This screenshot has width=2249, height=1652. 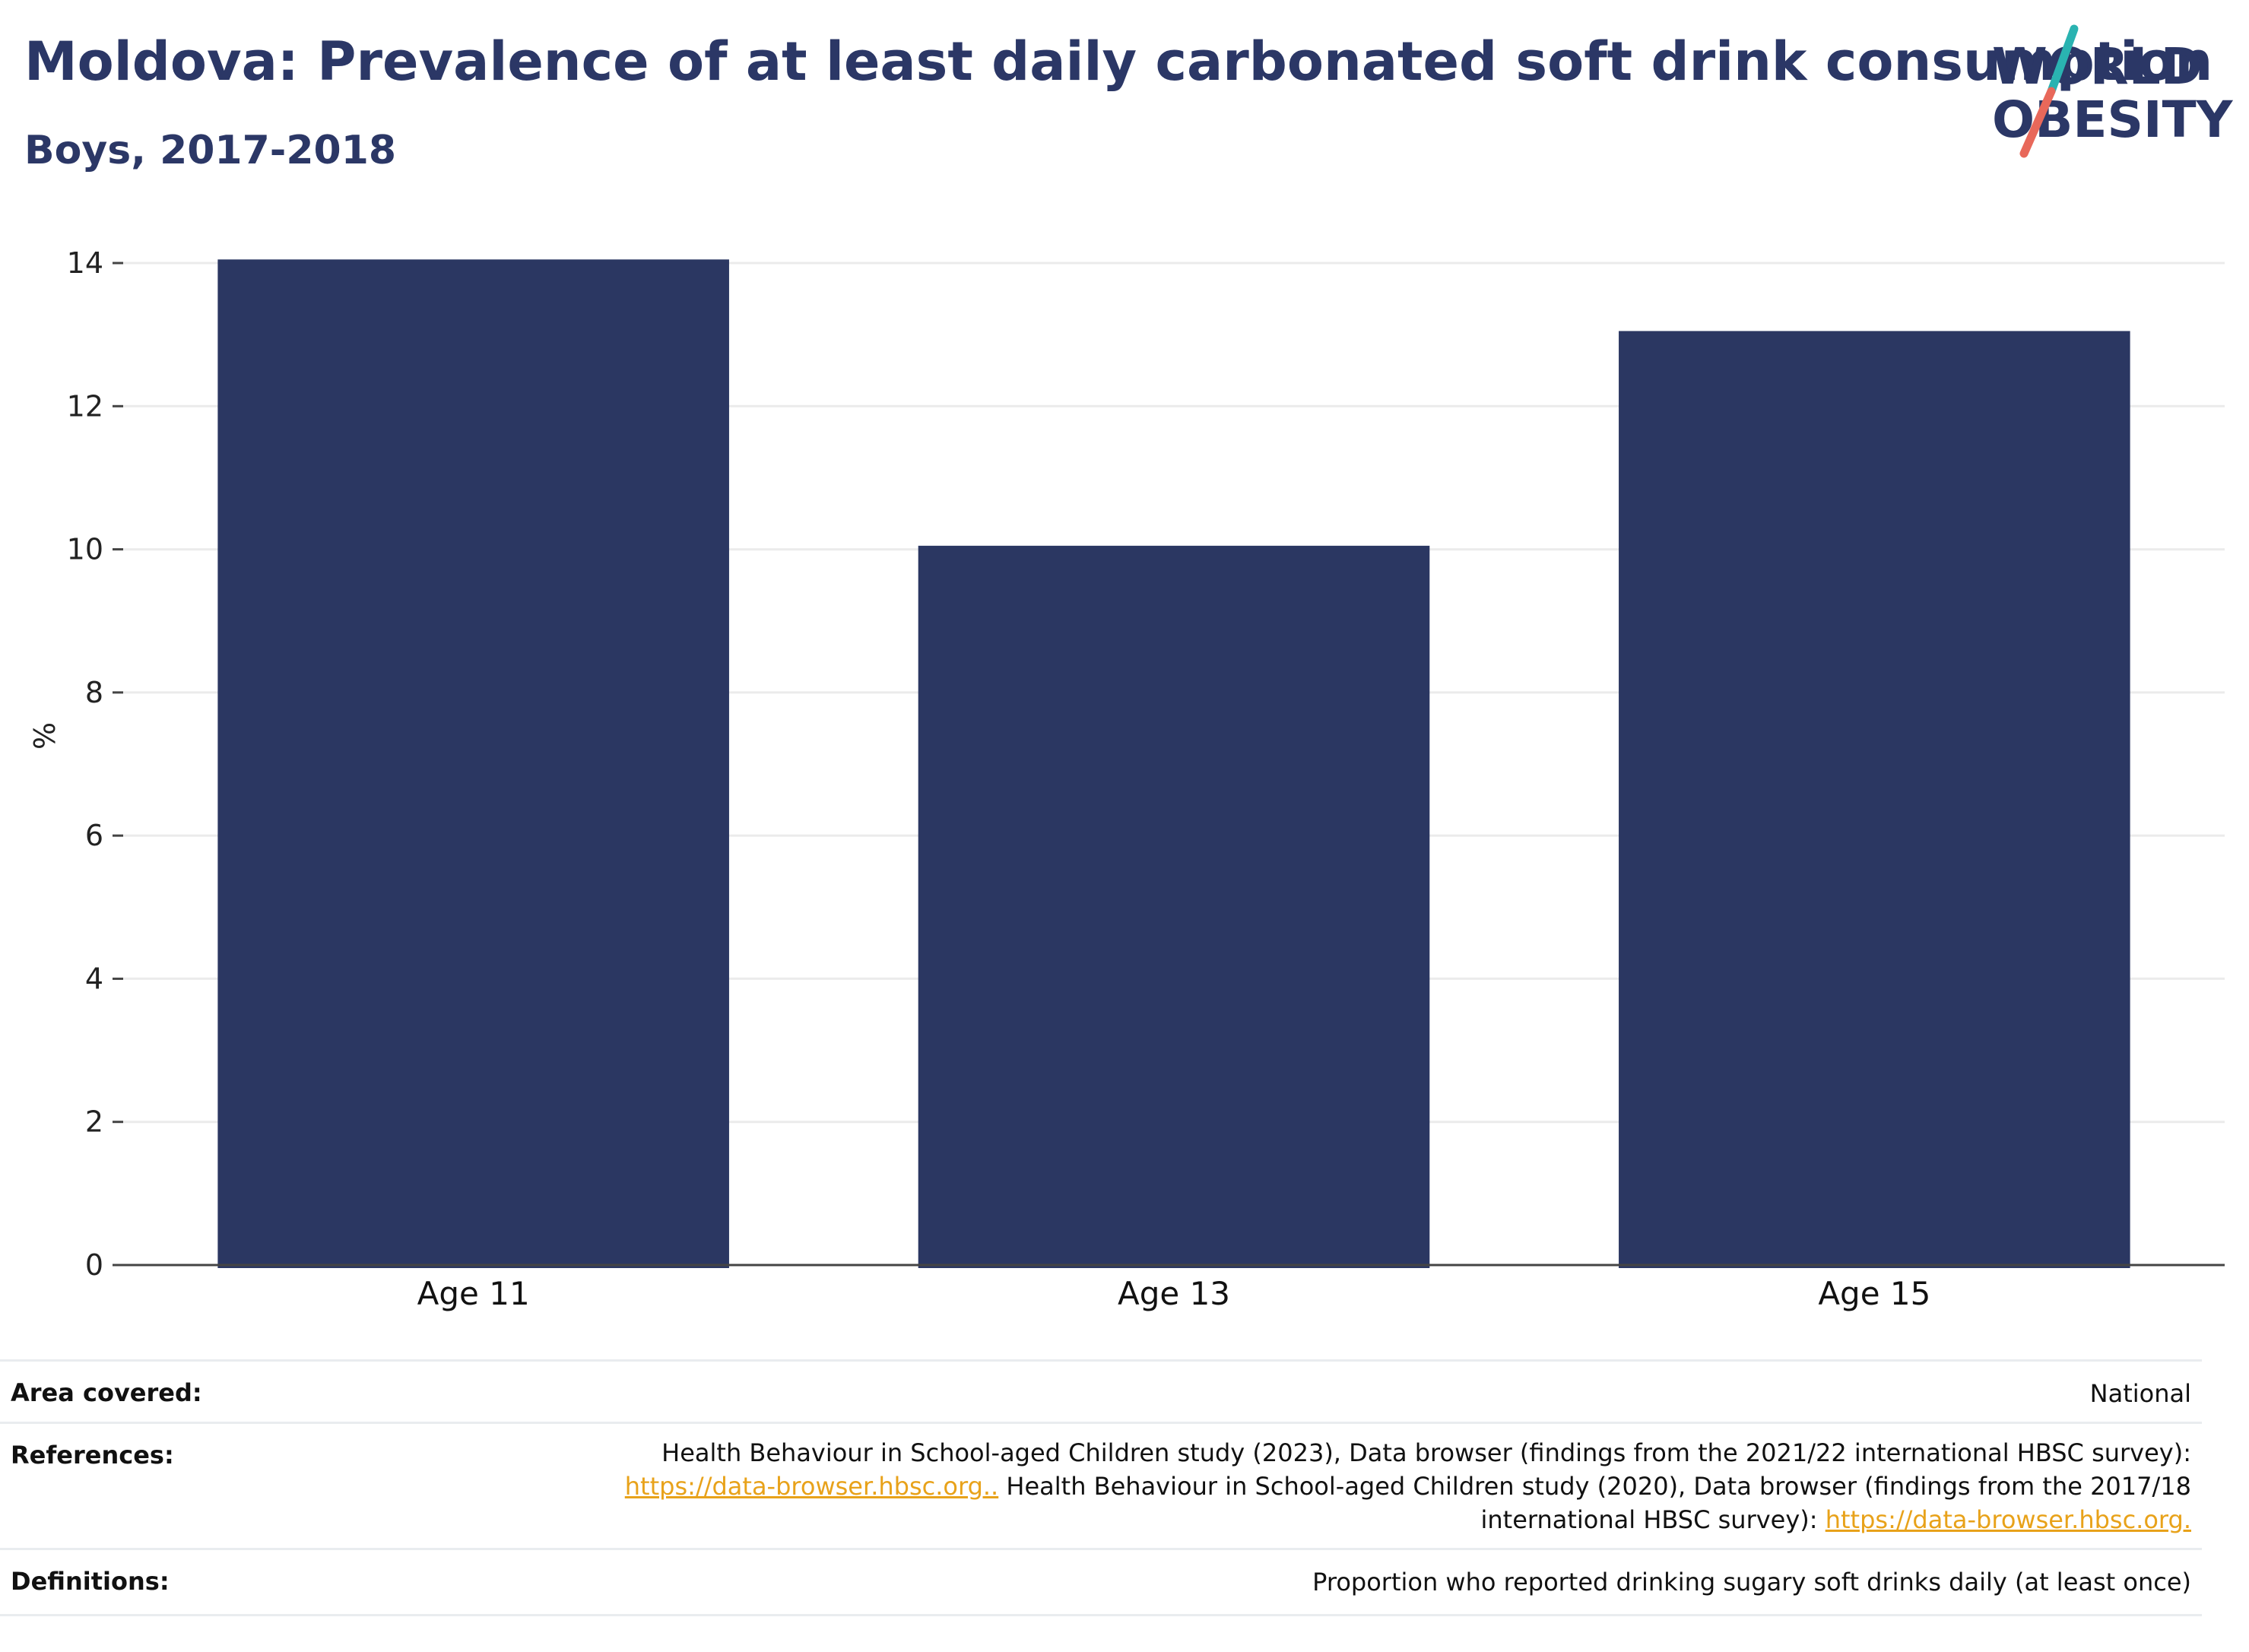 What do you see at coordinates (92, 1455) in the screenshot?
I see `references-label: References:` at bounding box center [92, 1455].